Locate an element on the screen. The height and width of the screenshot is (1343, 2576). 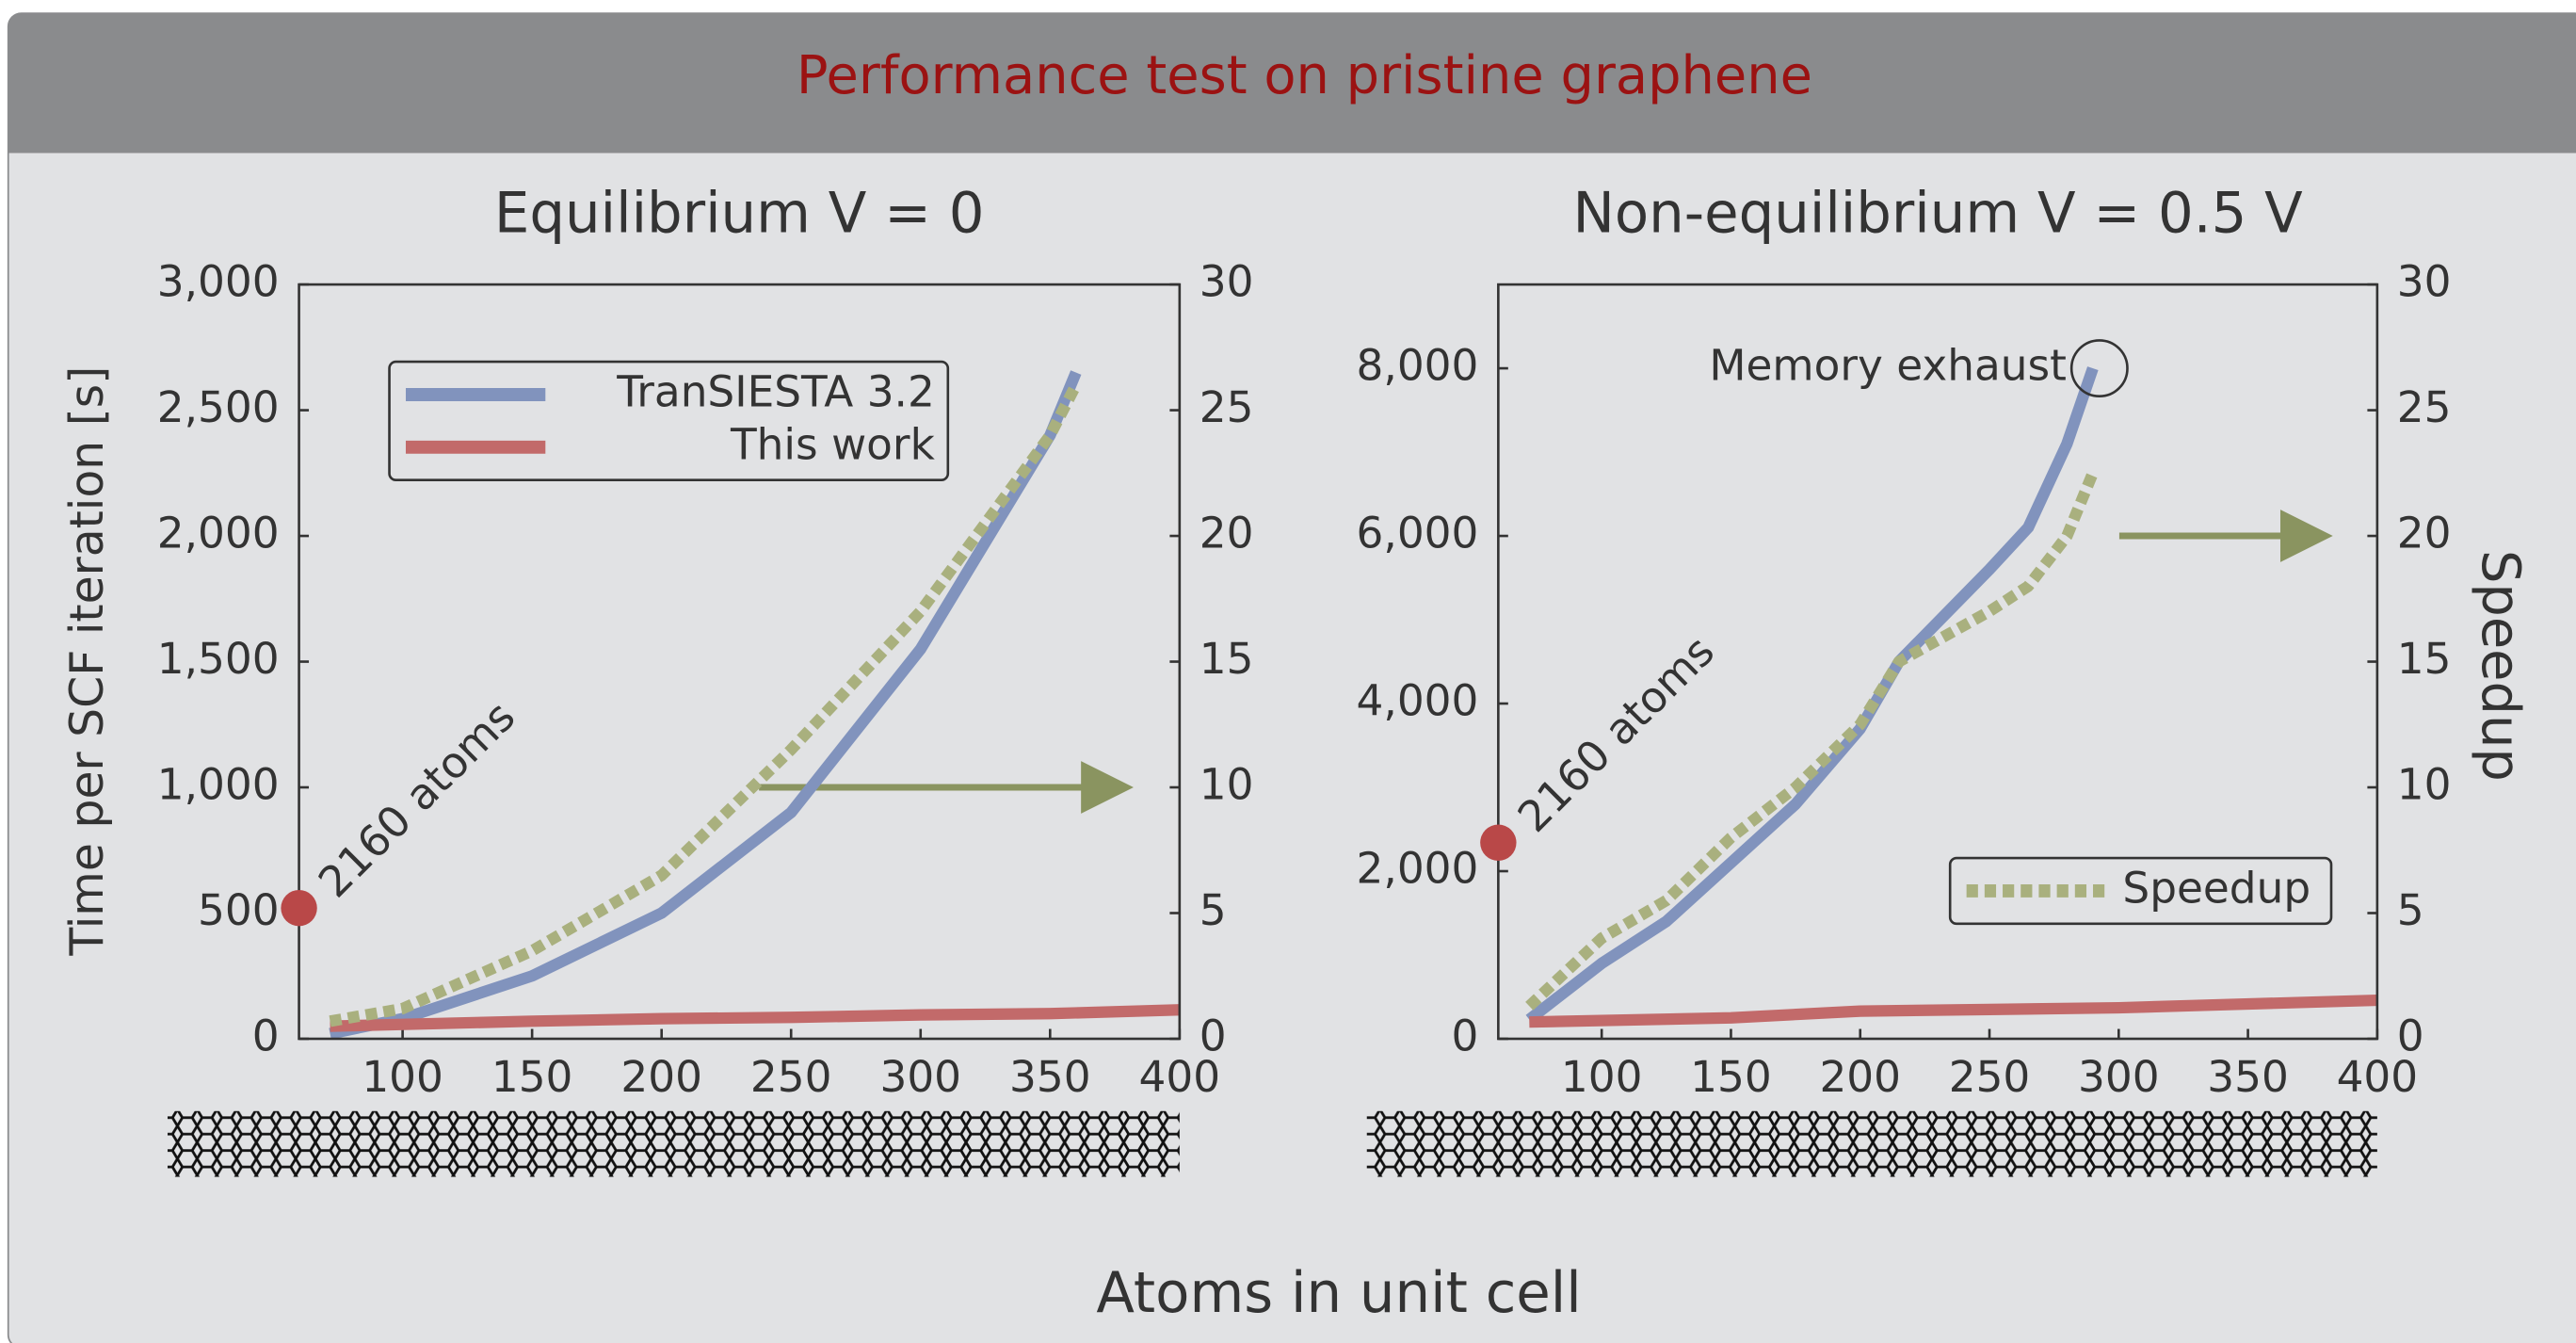
y-tick-label: 500 is located at coordinates (239, 910).